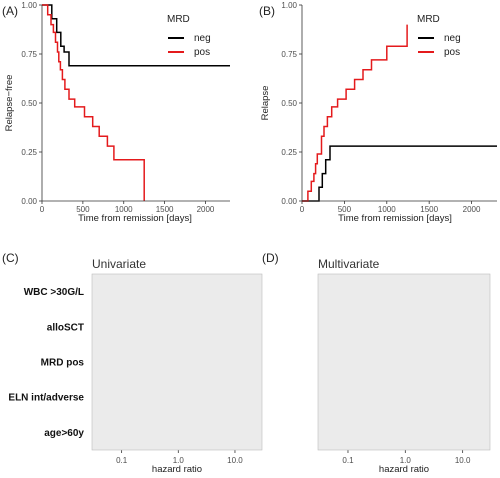  I want to click on panel-a-y-axis-label: Relapse−free, so click(9, 103).